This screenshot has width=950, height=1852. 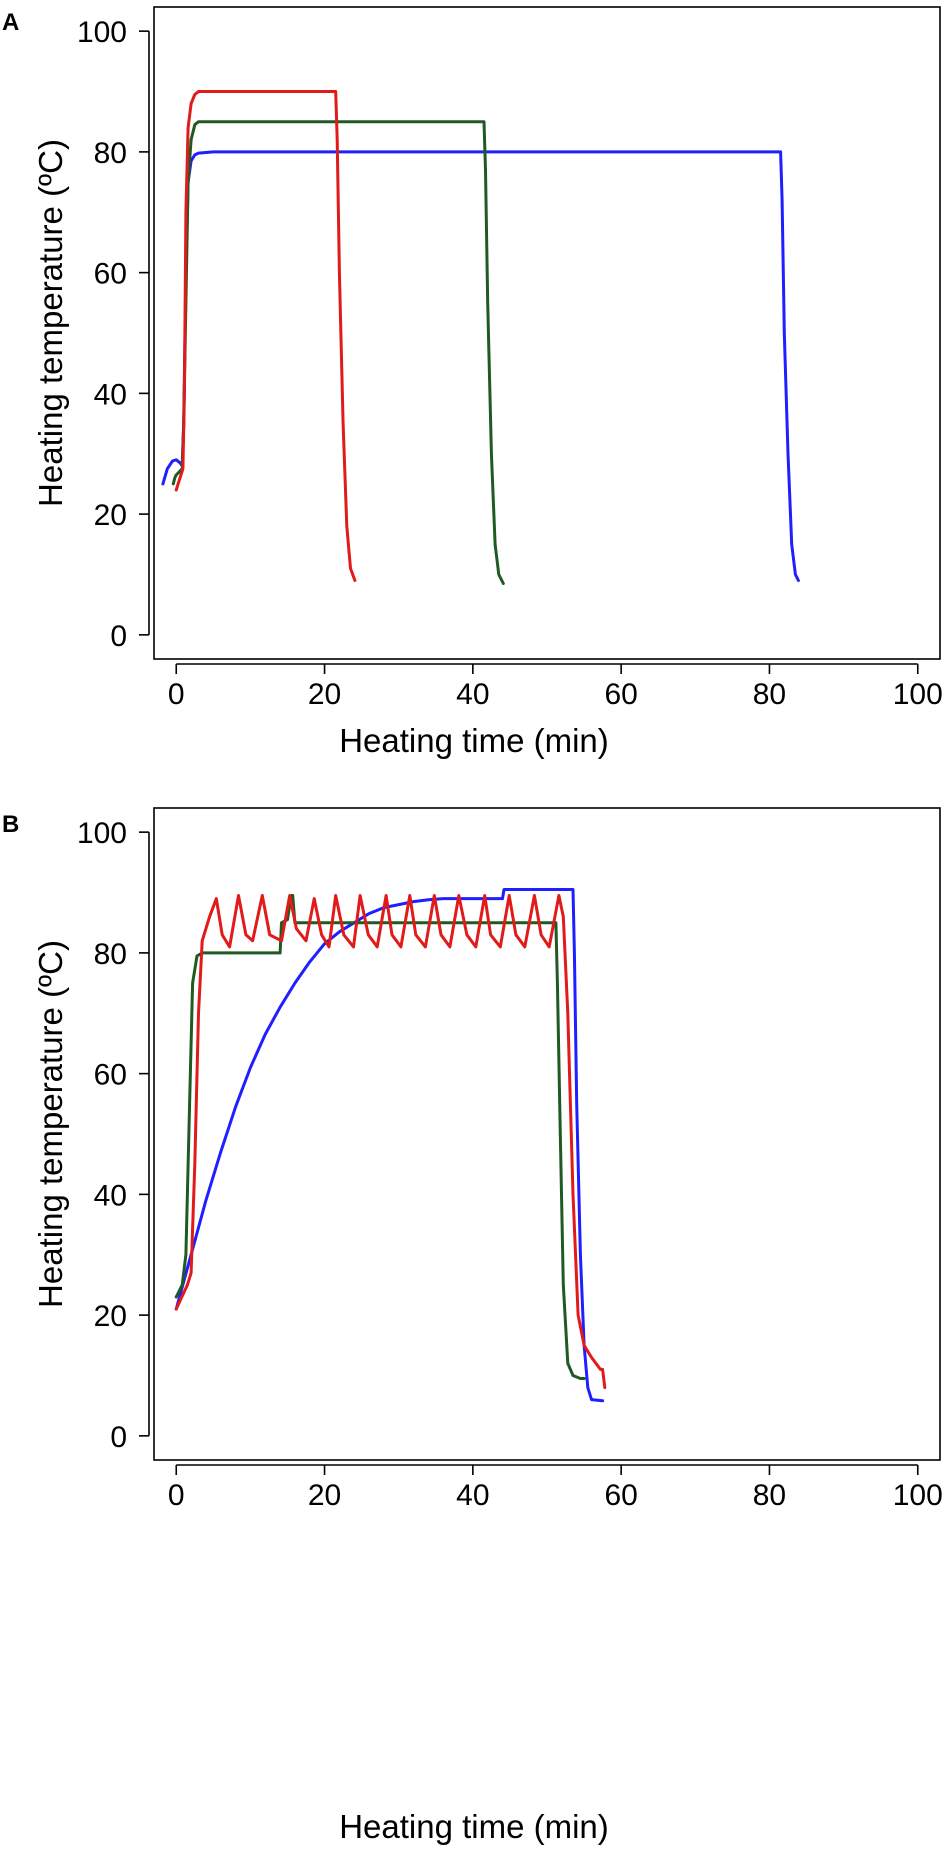 What do you see at coordinates (110, 1075) in the screenshot?
I see `panel-b-y-tick-label: 60` at bounding box center [110, 1075].